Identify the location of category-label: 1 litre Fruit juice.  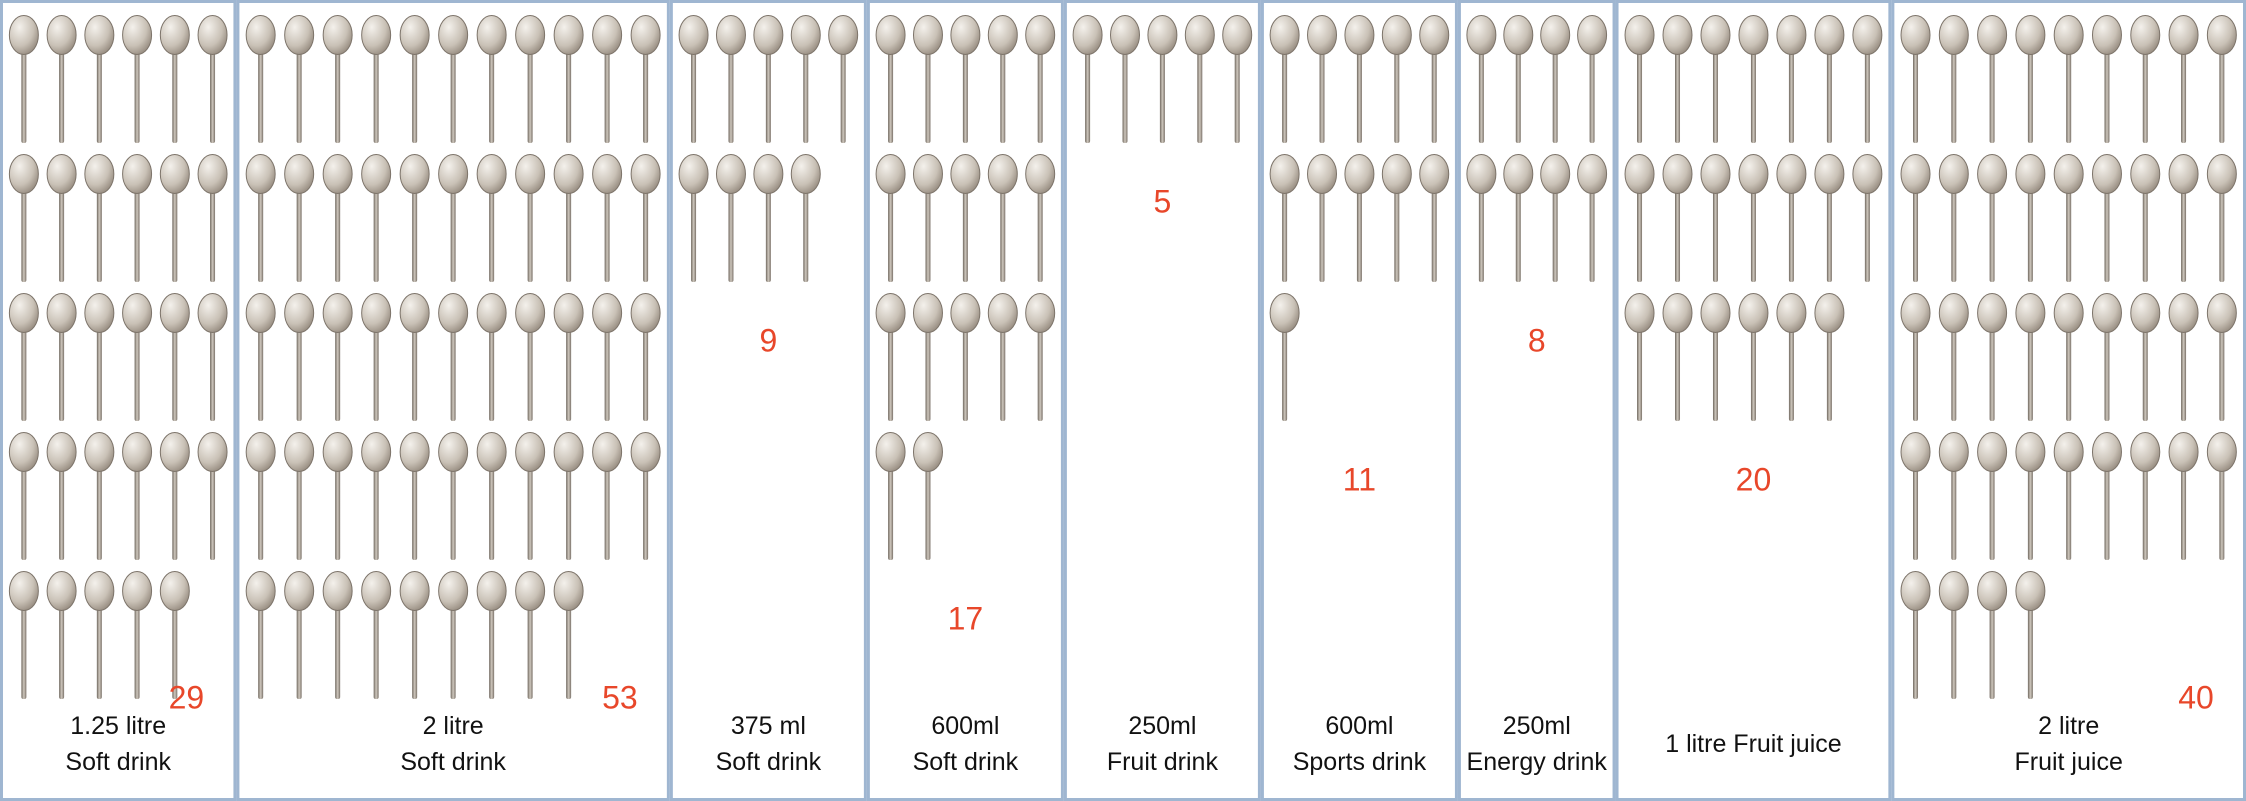
(1753, 744).